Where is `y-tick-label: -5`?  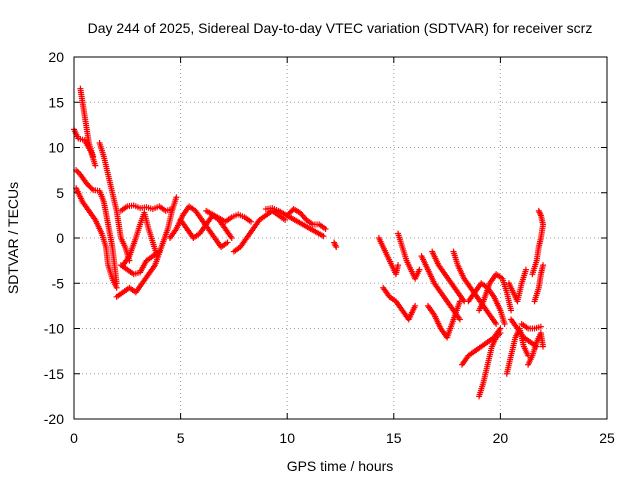
y-tick-label: -5 is located at coordinates (58, 283).